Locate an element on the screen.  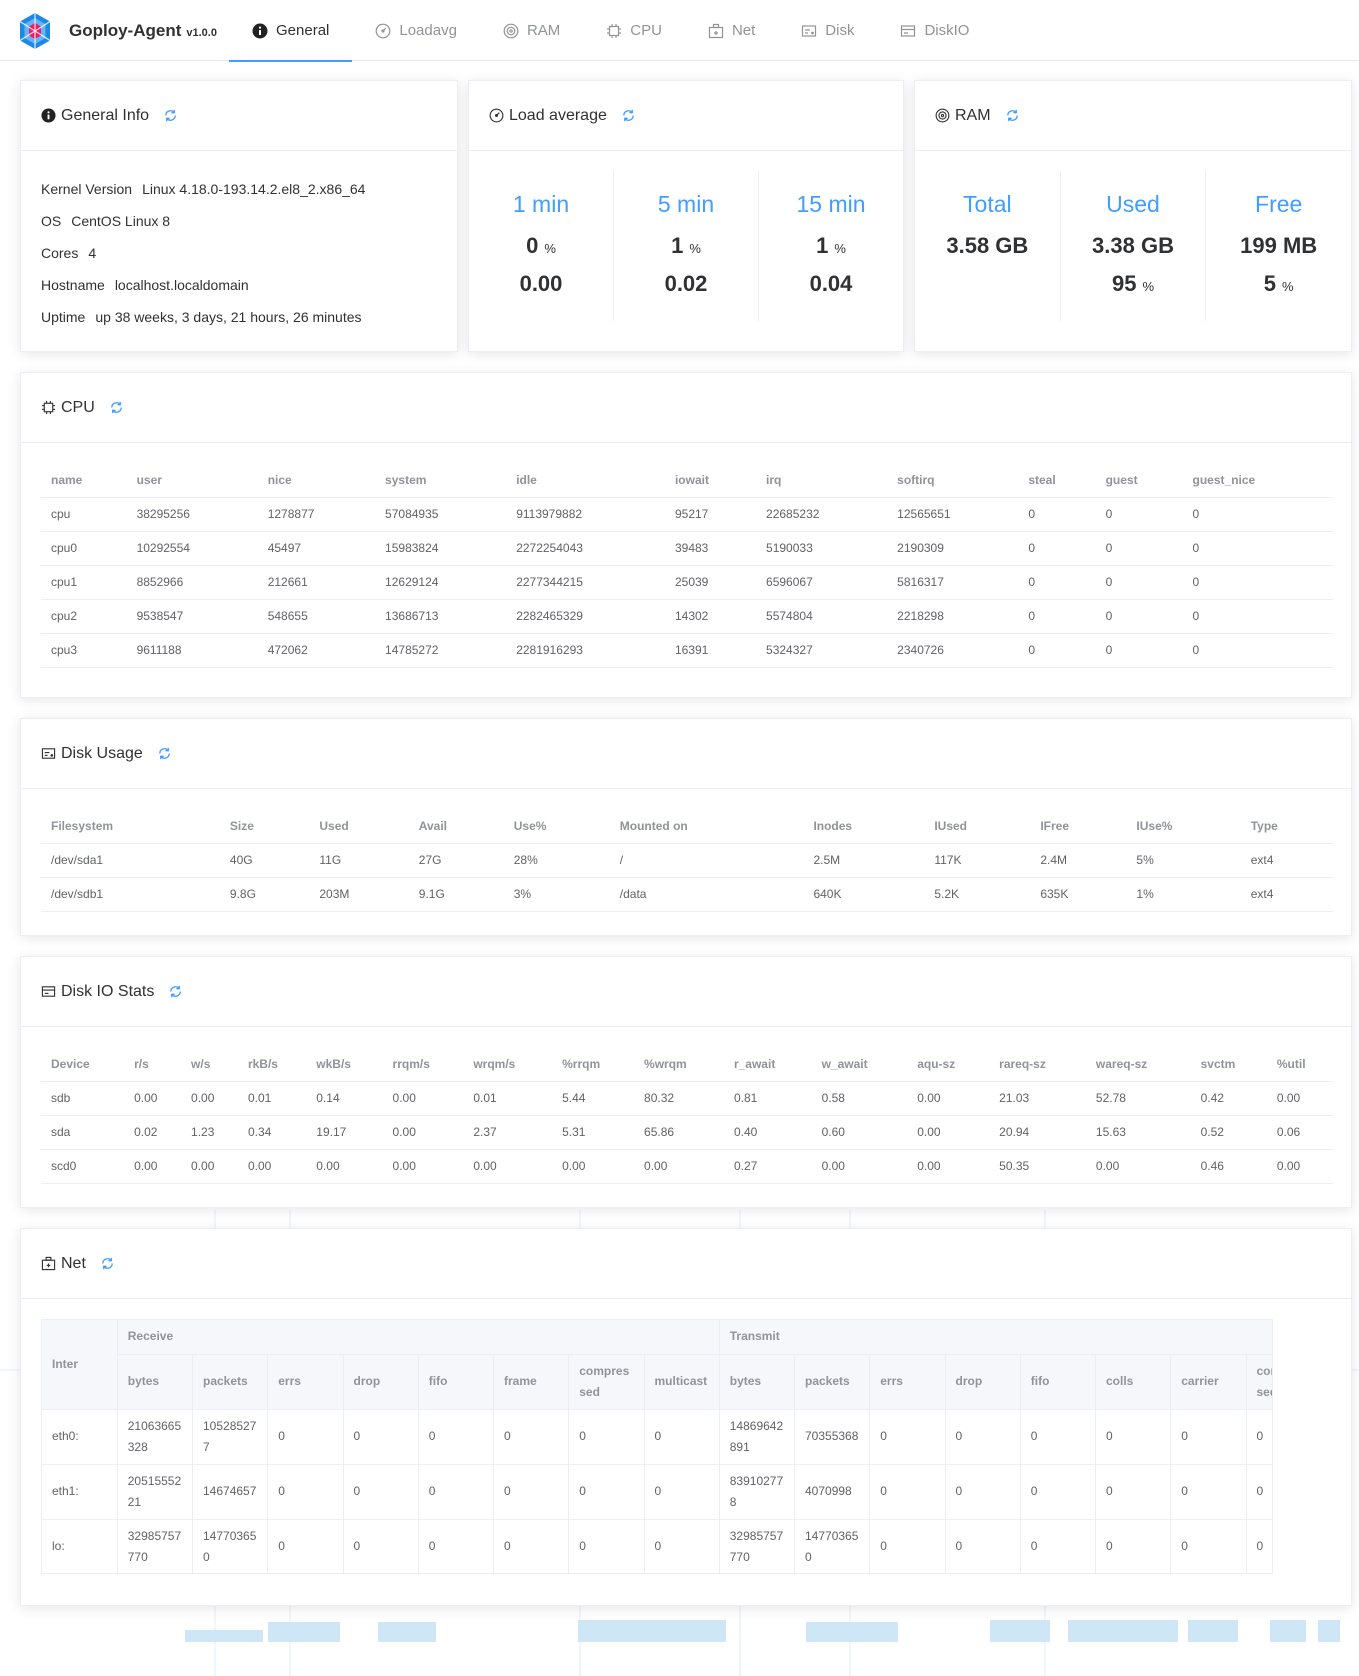
tab-disk: Disk is located at coordinates (827, 30).